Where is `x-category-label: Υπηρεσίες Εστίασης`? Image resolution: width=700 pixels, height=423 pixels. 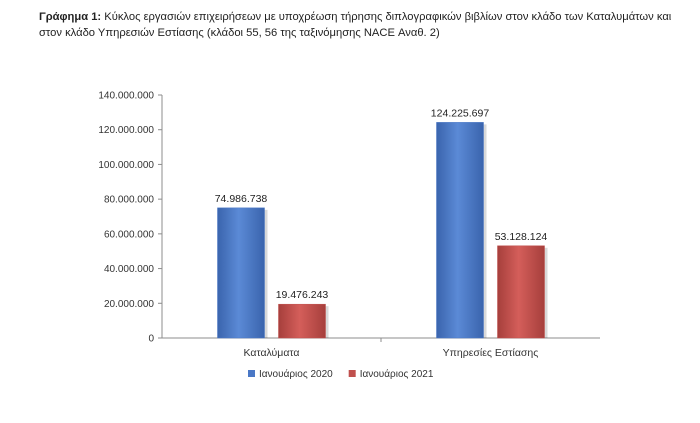
x-category-label: Υπηρεσίες Εστίασης is located at coordinates (491, 353).